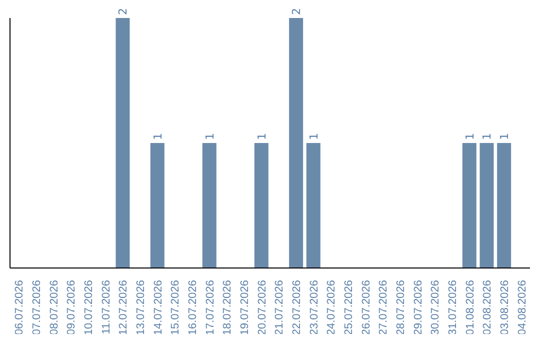 This screenshot has height=340, width=540. I want to click on x-tick-label: 18.07.2026, so click(228, 308).